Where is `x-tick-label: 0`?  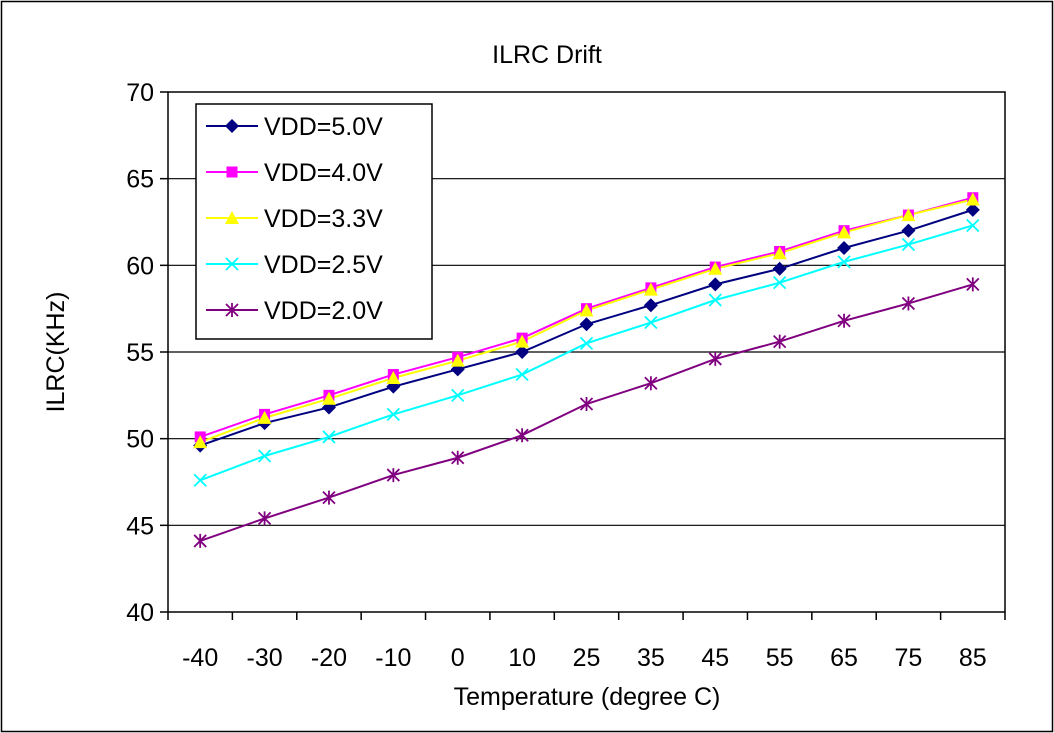
x-tick-label: 0 is located at coordinates (458, 658).